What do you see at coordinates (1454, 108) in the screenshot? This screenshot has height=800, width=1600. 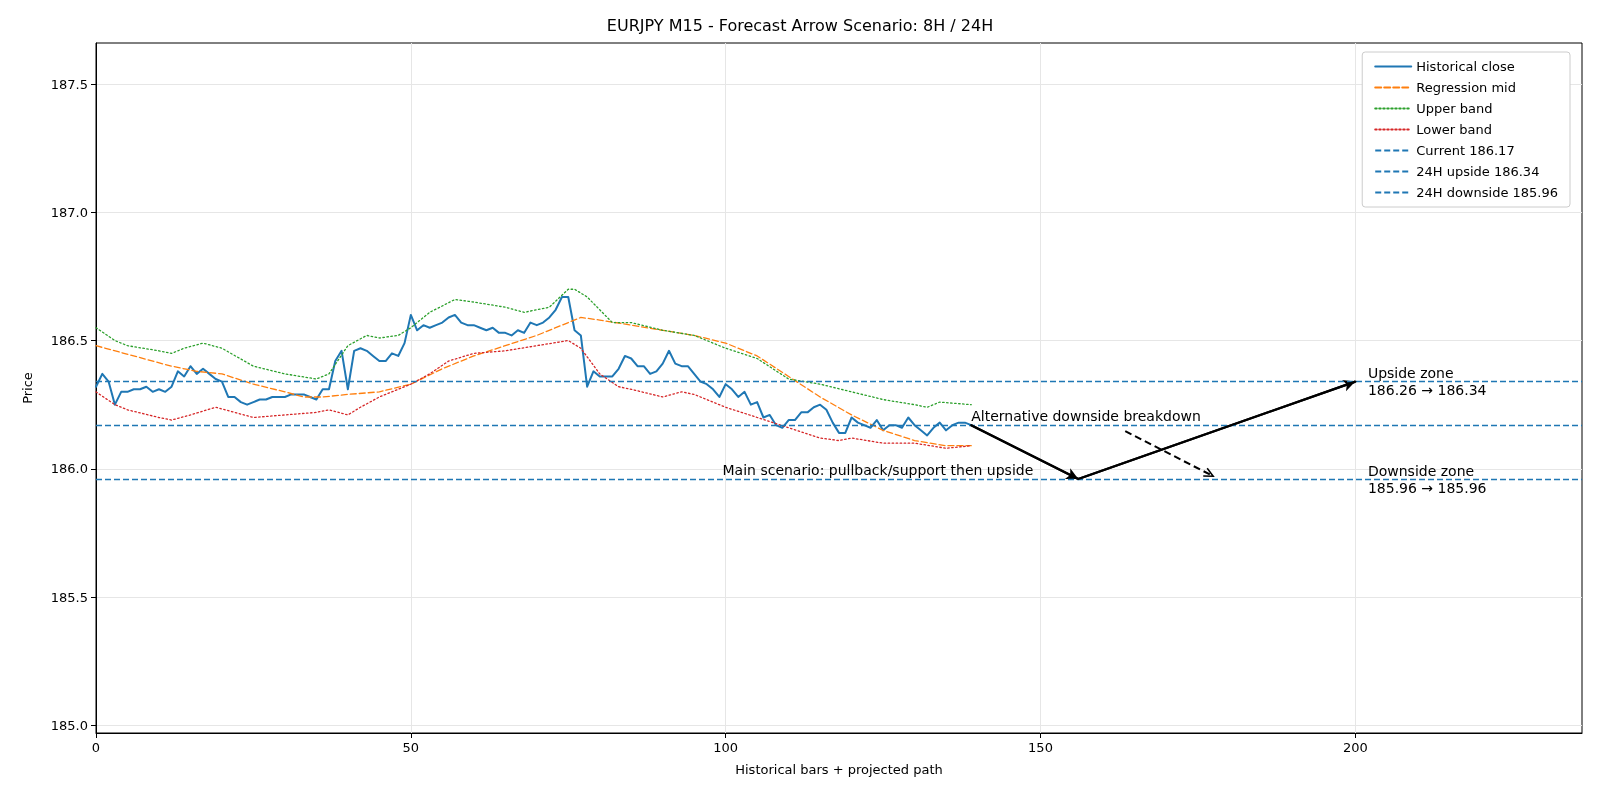 I see `legend-label: Upper band` at bounding box center [1454, 108].